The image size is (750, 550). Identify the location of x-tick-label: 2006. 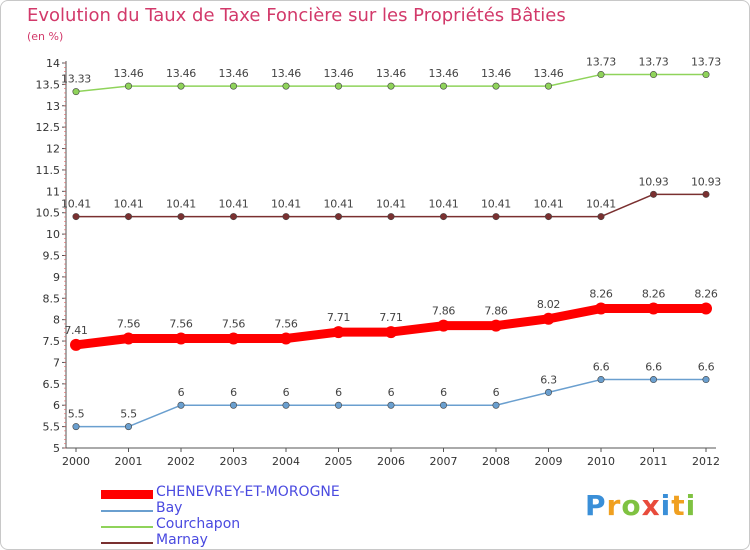
(391, 461).